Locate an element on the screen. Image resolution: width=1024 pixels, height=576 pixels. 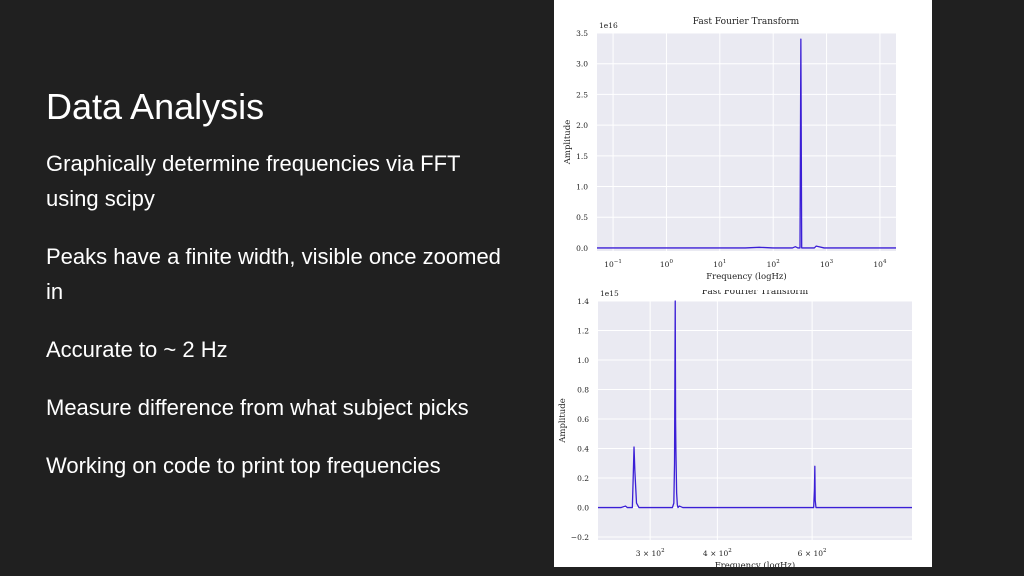
y-tick-label: −0.2 is located at coordinates (580, 537).